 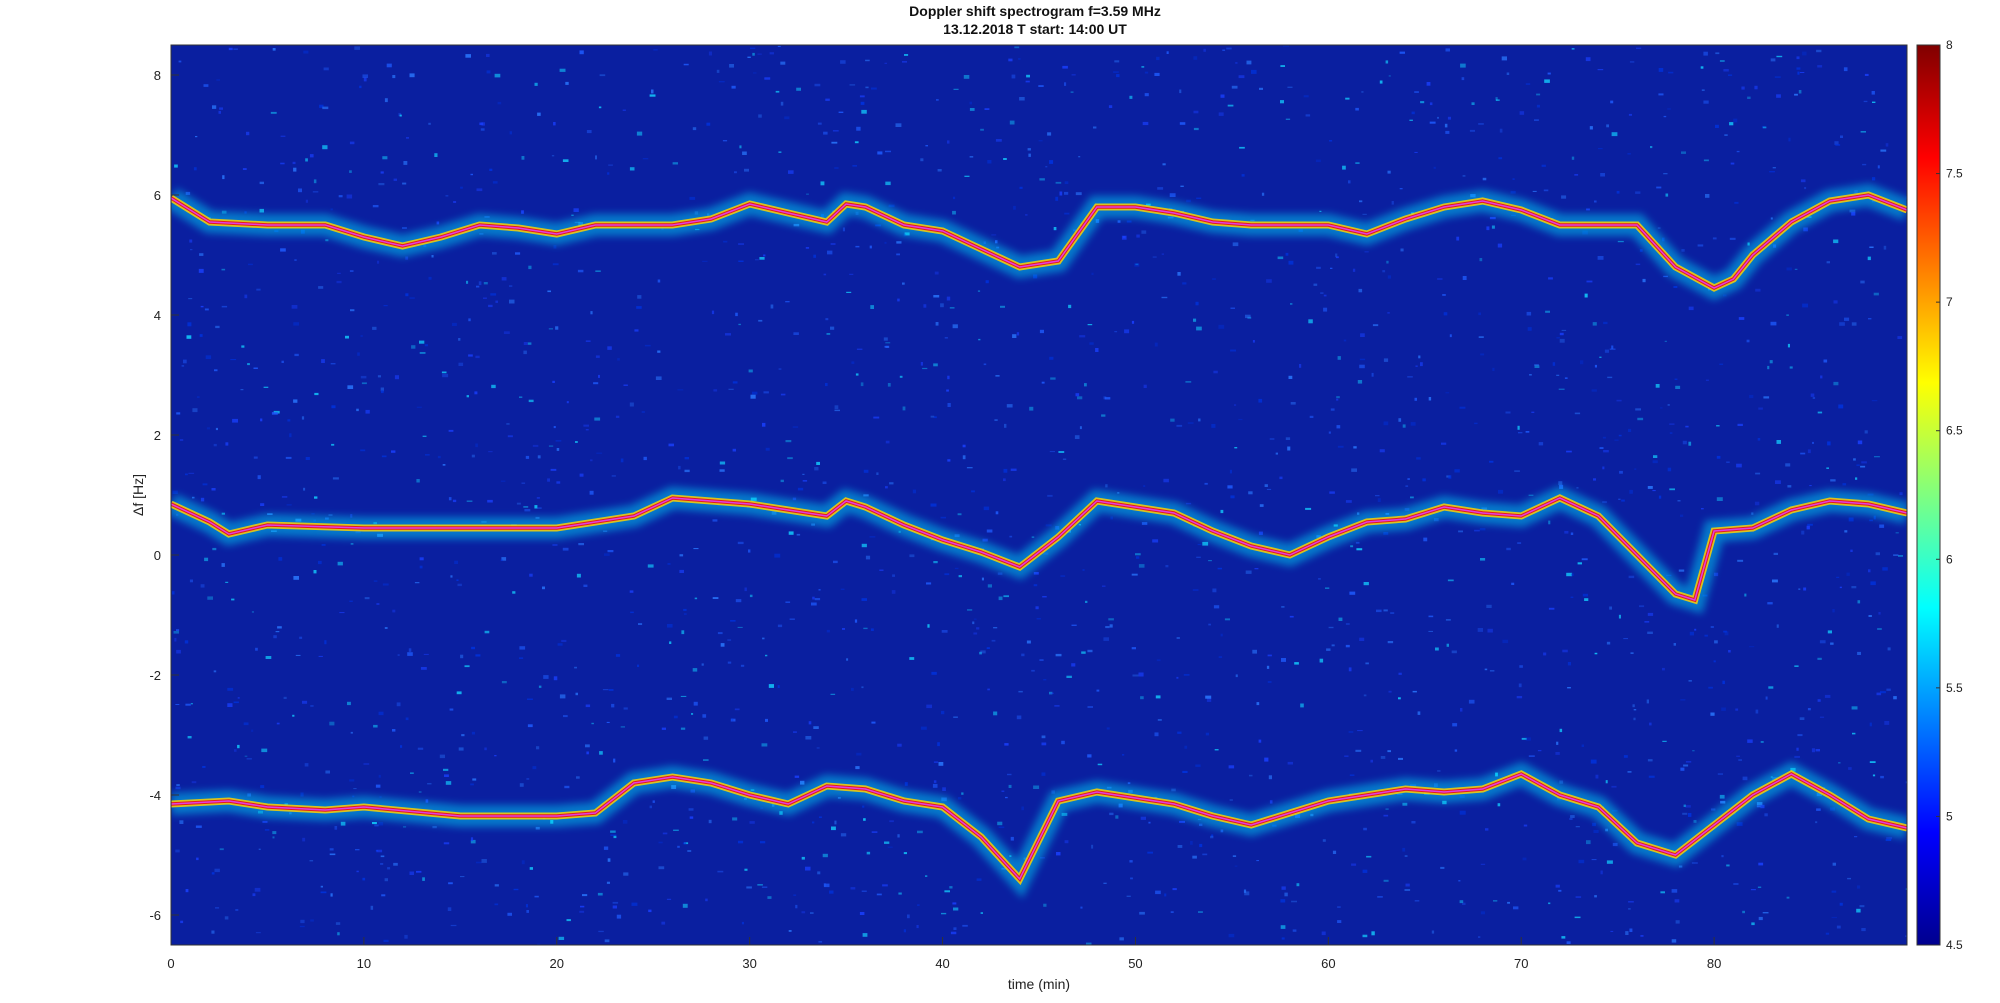 What do you see at coordinates (1521, 963) in the screenshot?
I see `x-tick-label: 70` at bounding box center [1521, 963].